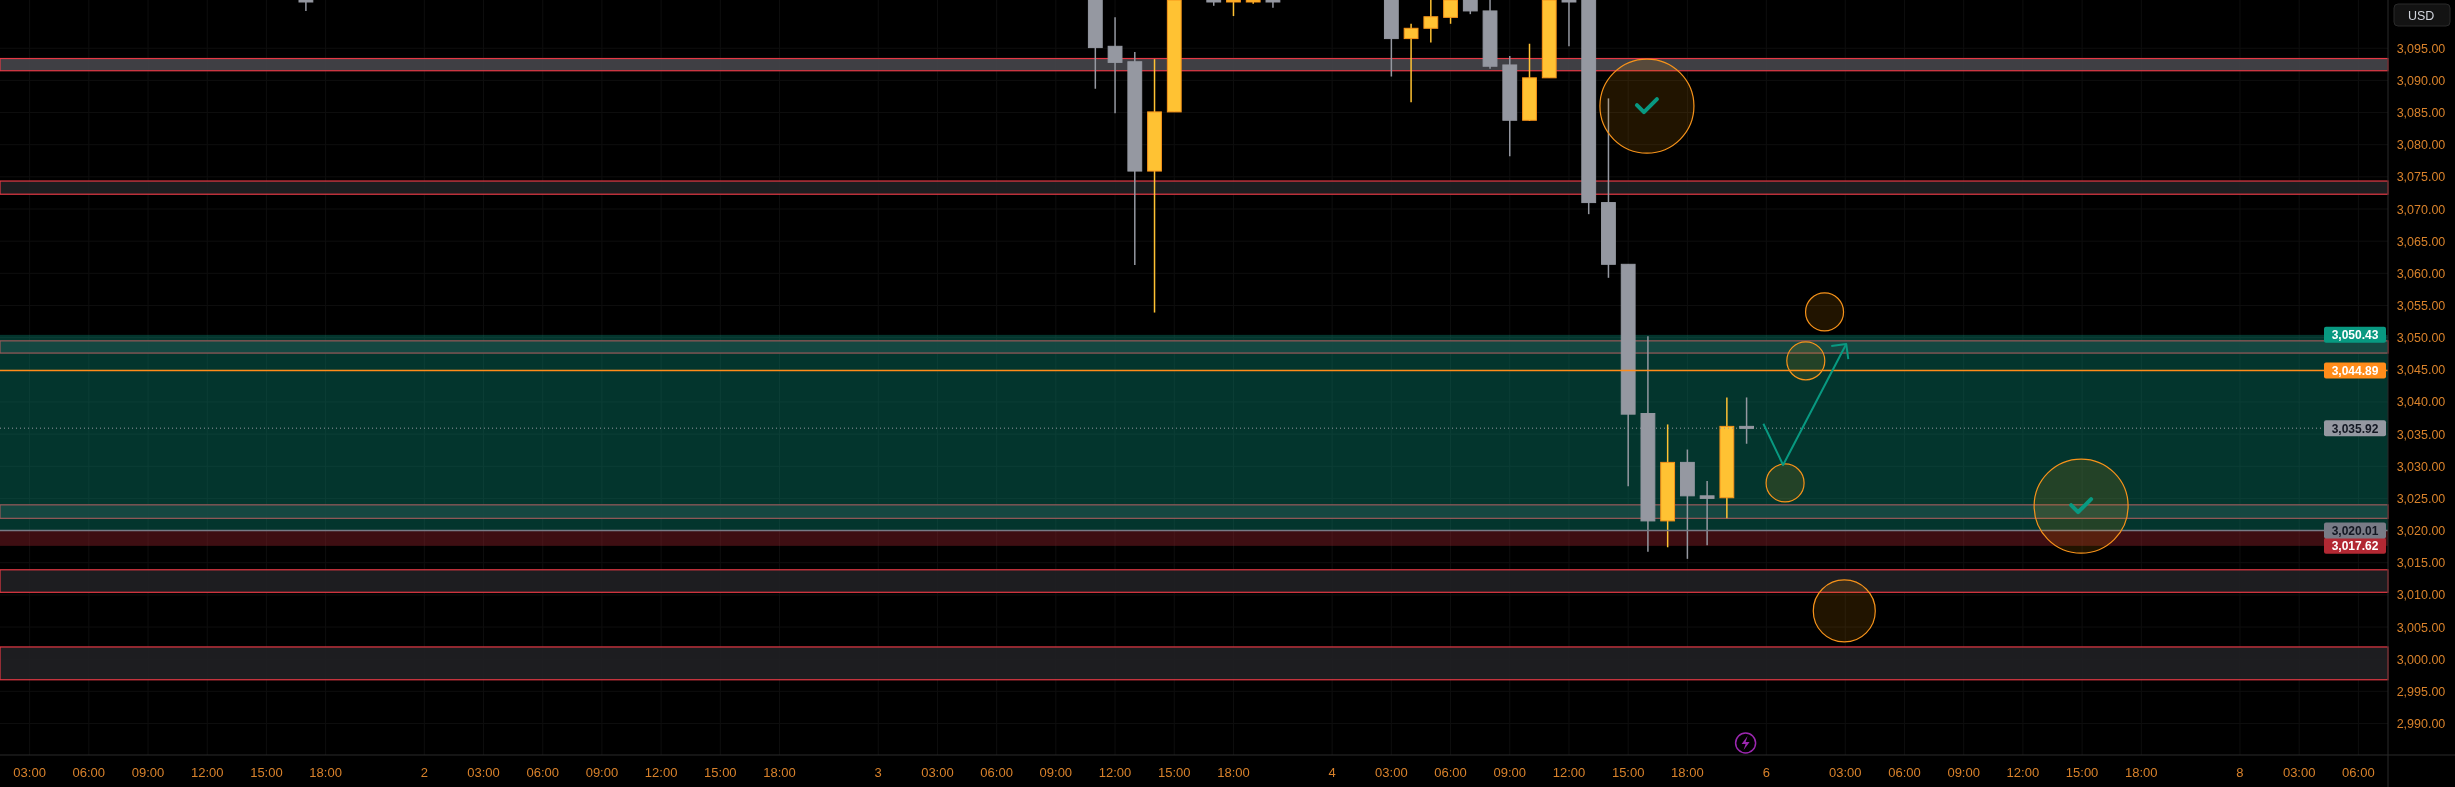 The image size is (2455, 787). I want to click on ref-line-label: 3,044.89, so click(2355, 370).